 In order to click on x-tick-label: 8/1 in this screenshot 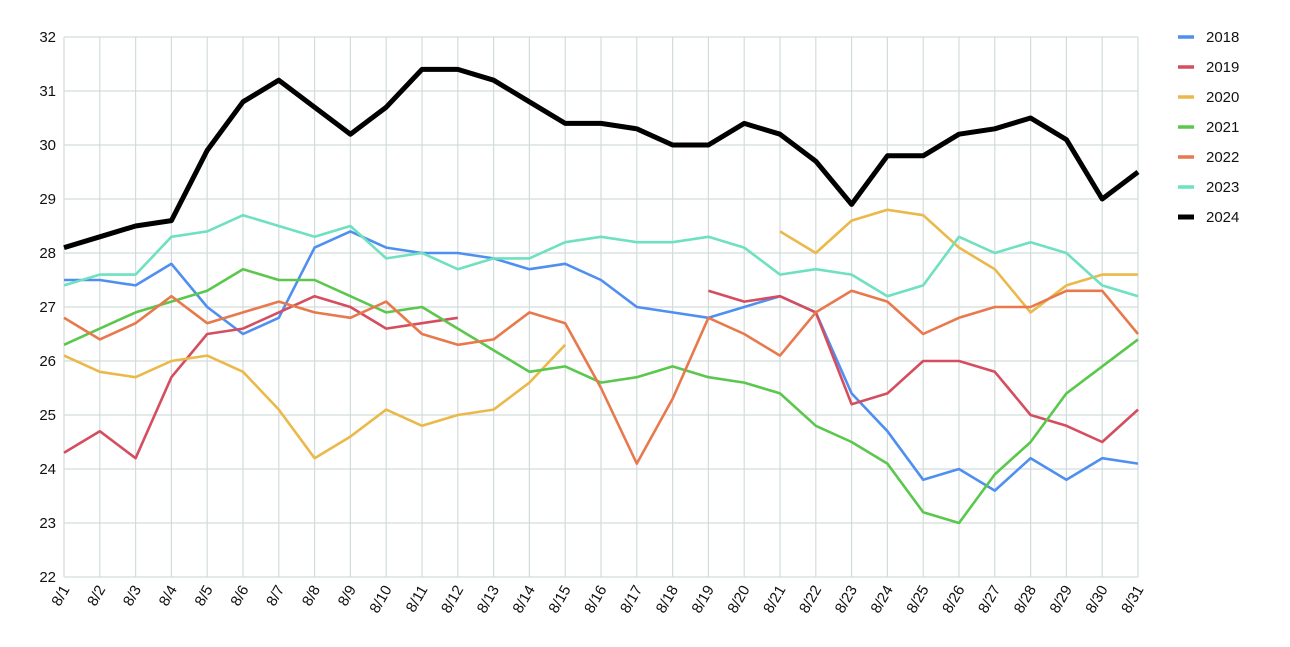, I will do `click(60, 596)`.